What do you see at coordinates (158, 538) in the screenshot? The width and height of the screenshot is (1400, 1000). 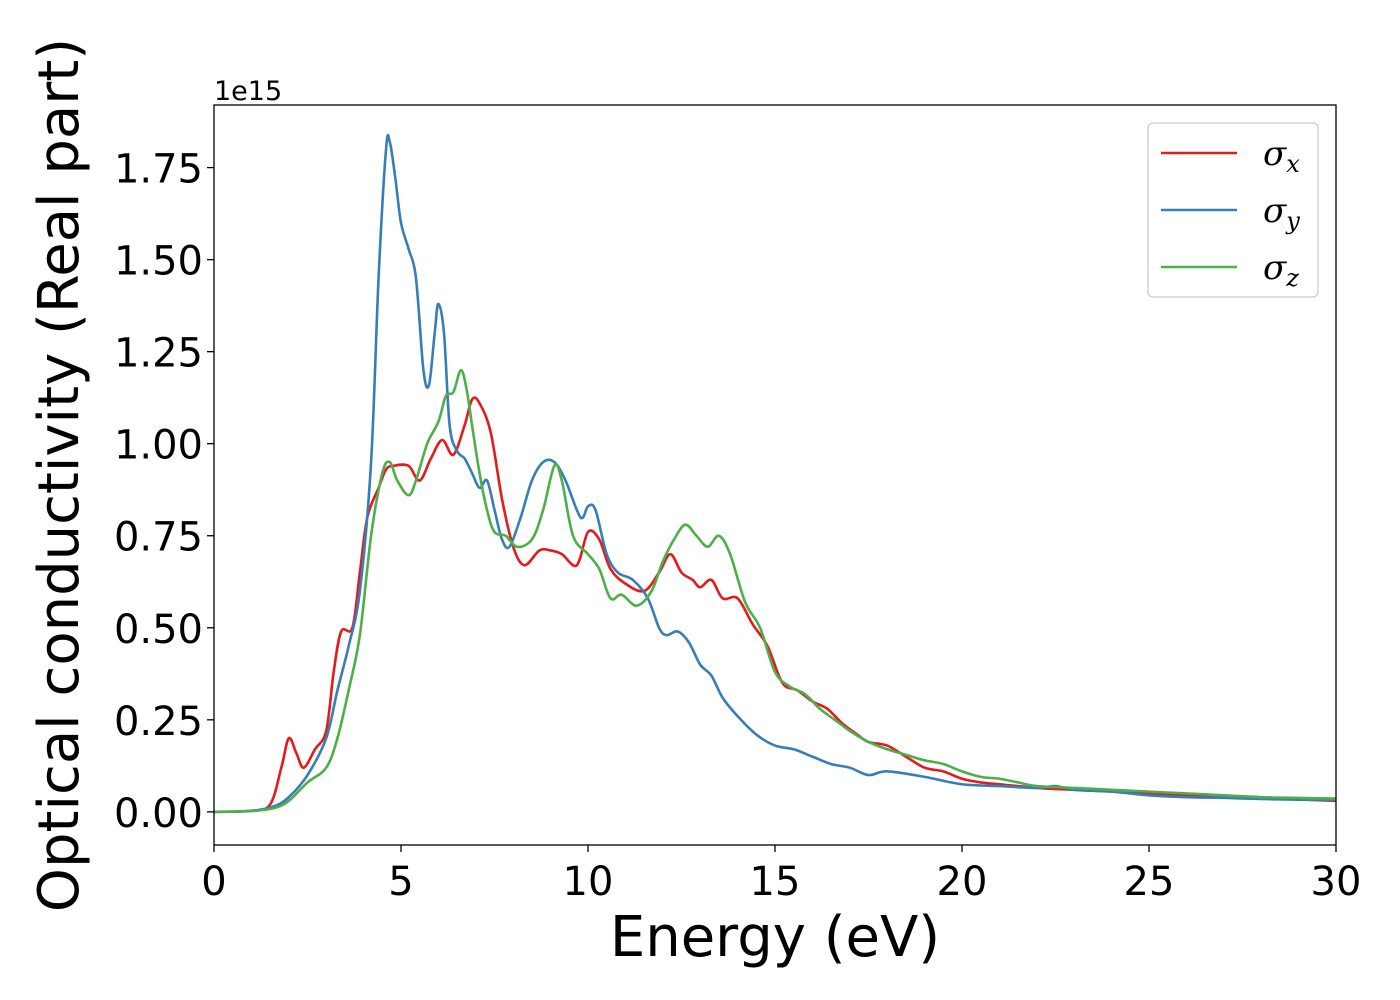 I see `y-tick-label: 0.75` at bounding box center [158, 538].